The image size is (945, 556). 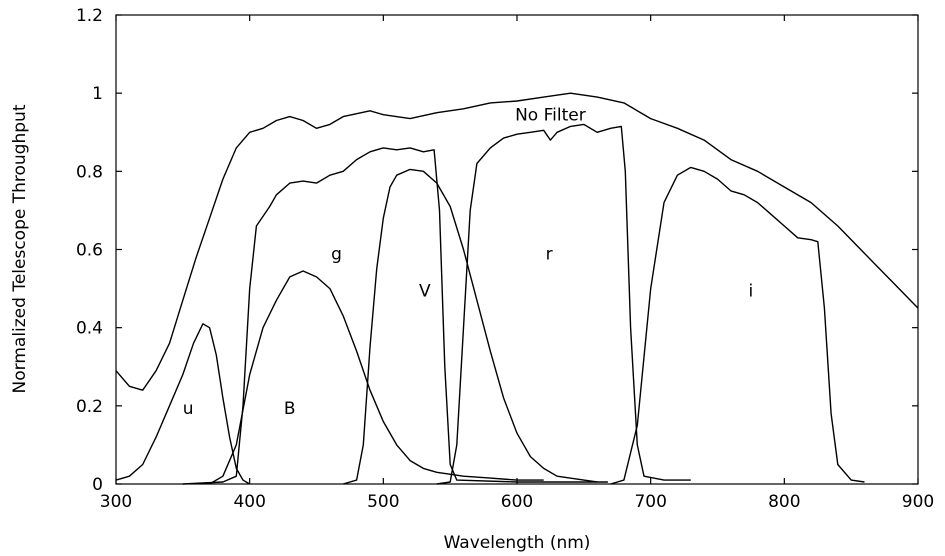 I want to click on y-tick-label: 0, so click(x=97, y=485).